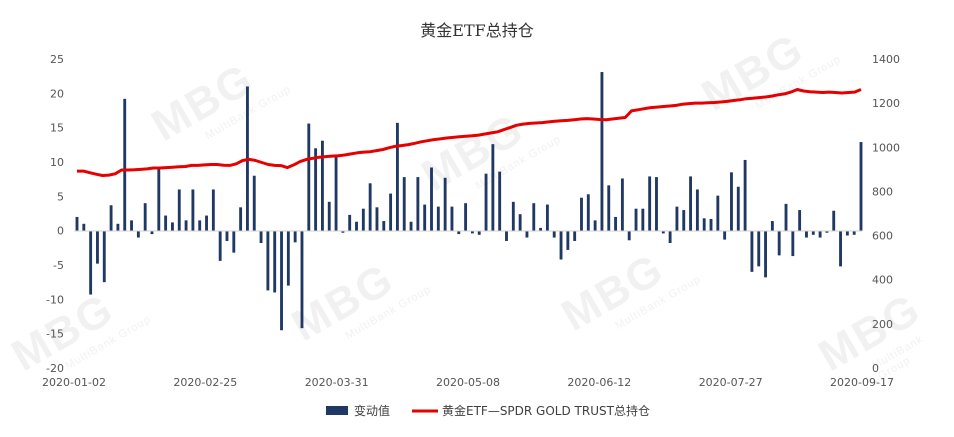  I want to click on legend-bar-swatch, so click(337, 410).